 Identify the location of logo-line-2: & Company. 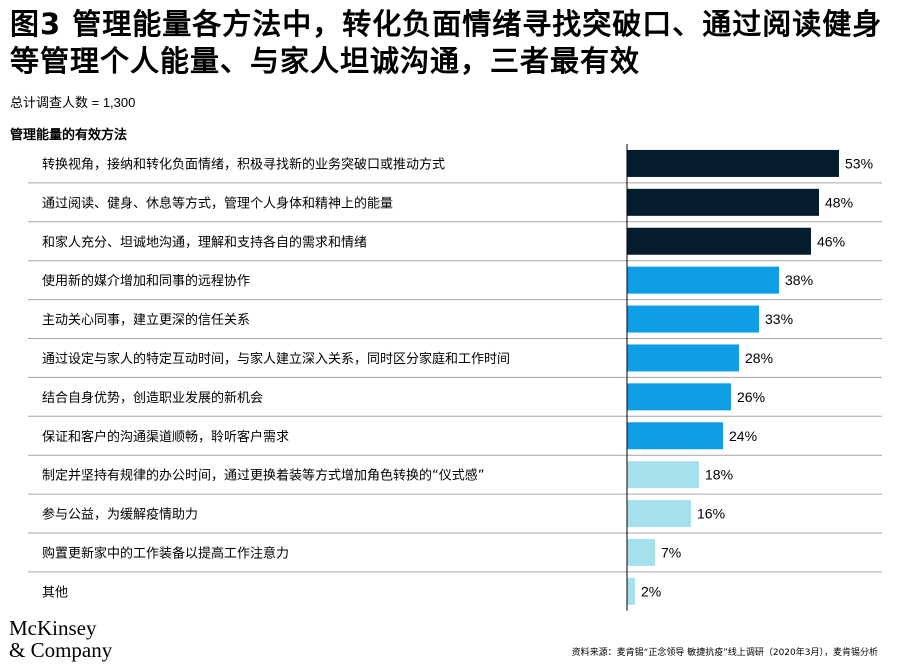
(61, 650).